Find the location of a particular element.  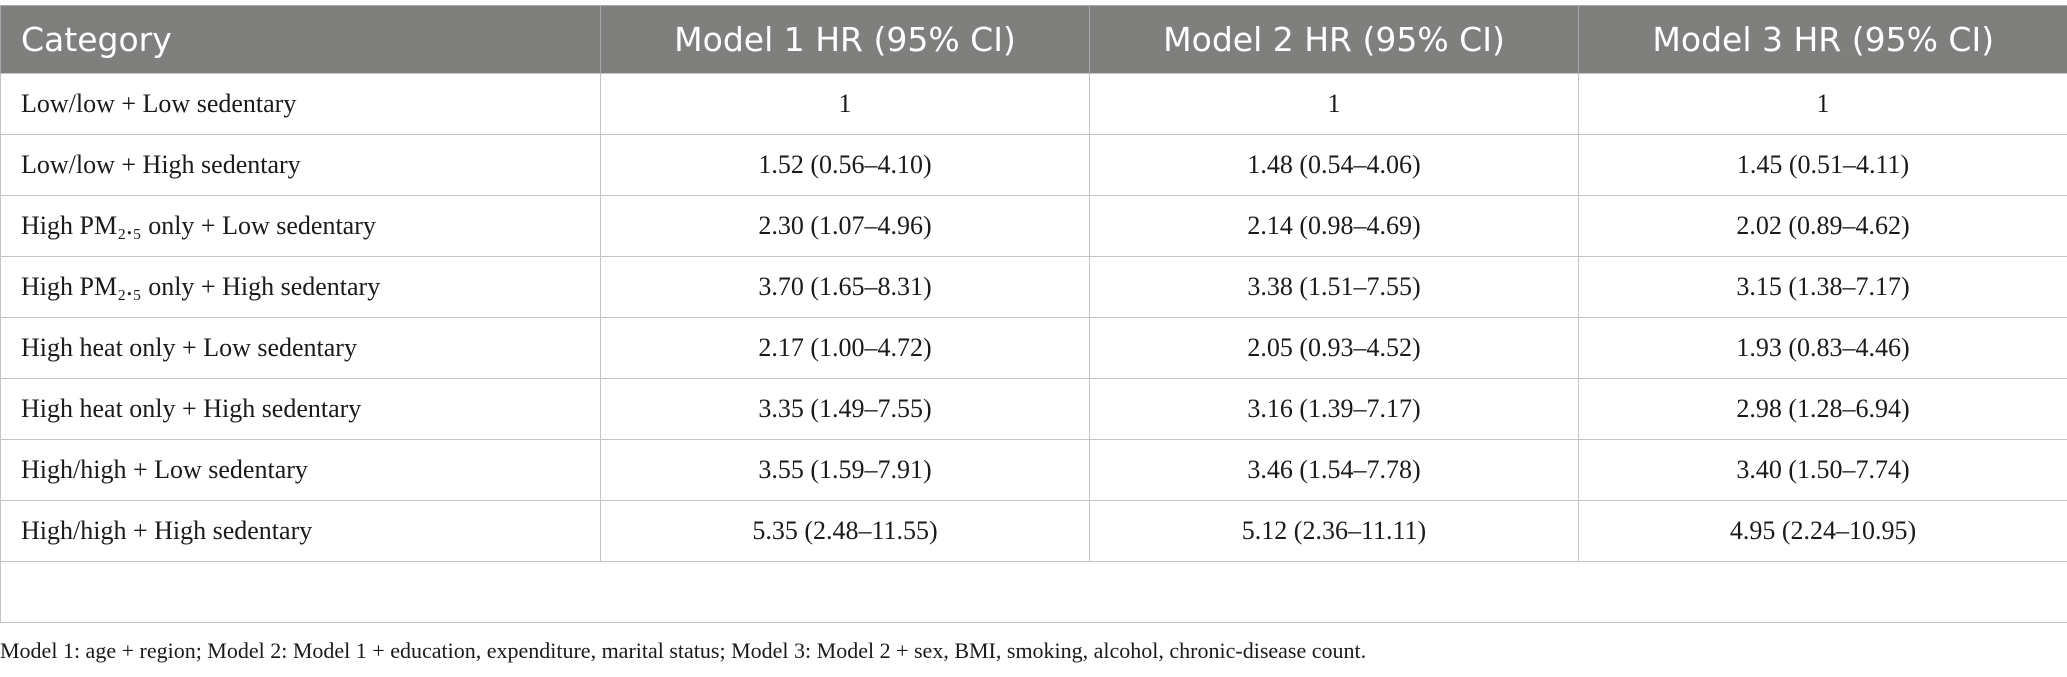

model-2-cell: 3.16 (1.39–7.17) is located at coordinates (1334, 409).